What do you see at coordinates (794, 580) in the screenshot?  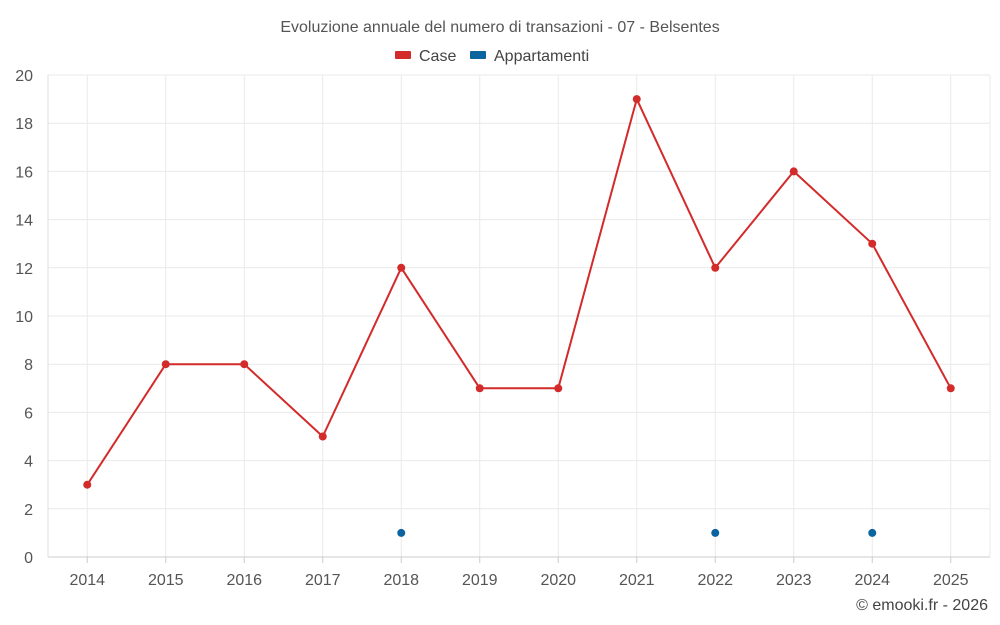 I see `x-tick-label: 2023` at bounding box center [794, 580].